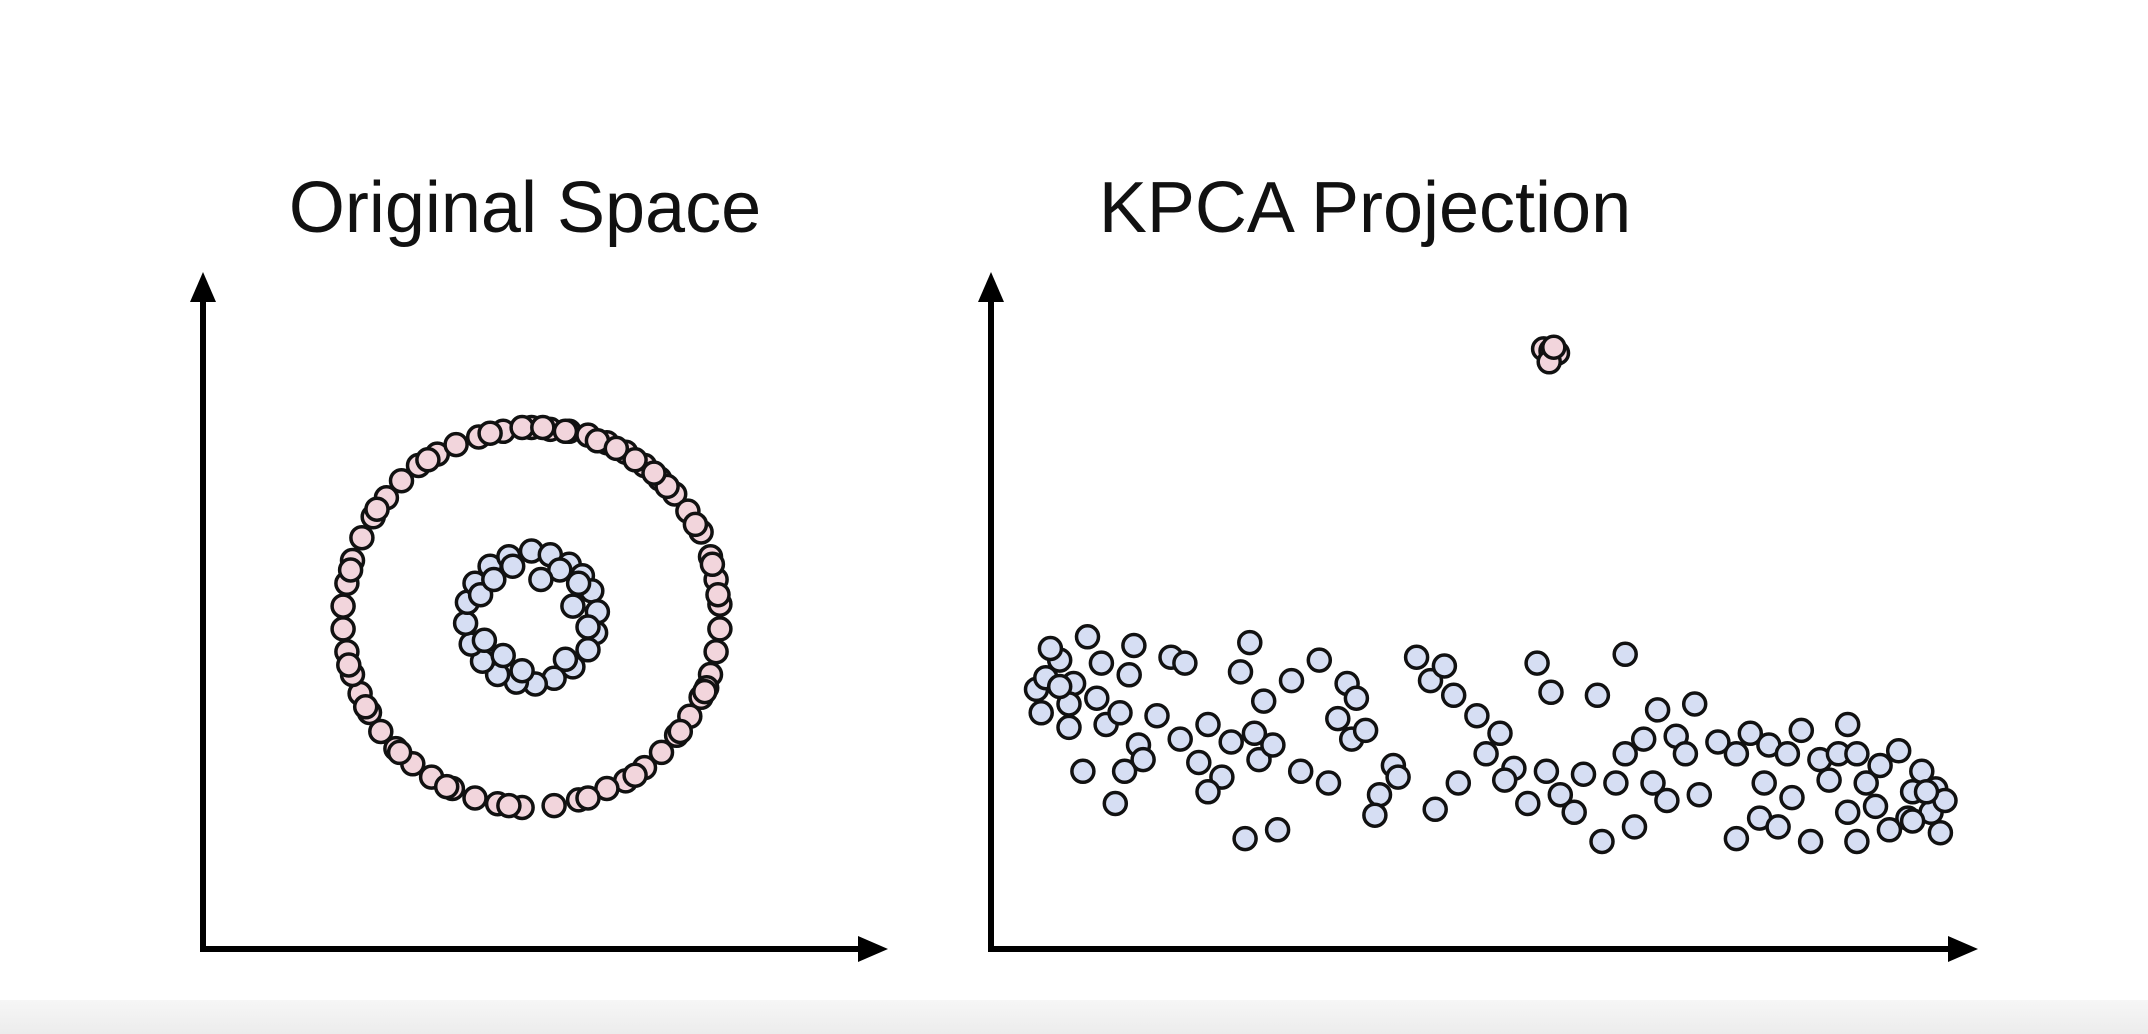 This screenshot has height=1034, width=2148. Describe the element at coordinates (525, 208) in the screenshot. I see `original-space-title: Original Space` at that location.